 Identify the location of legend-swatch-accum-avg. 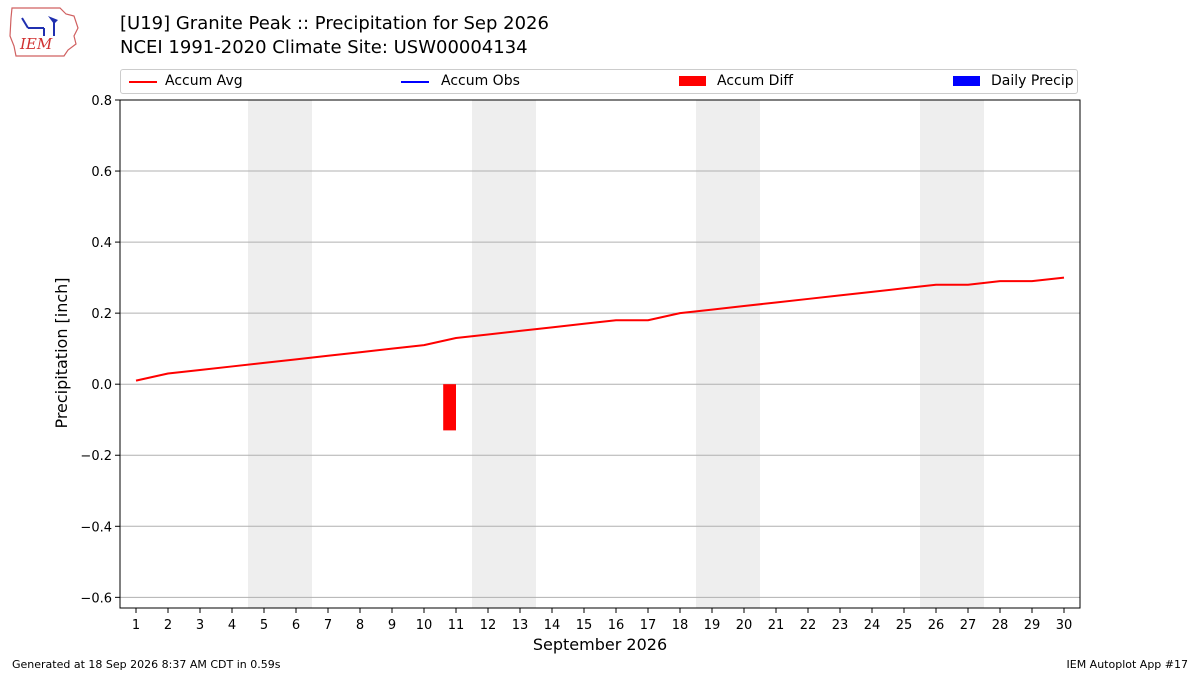
(143, 82).